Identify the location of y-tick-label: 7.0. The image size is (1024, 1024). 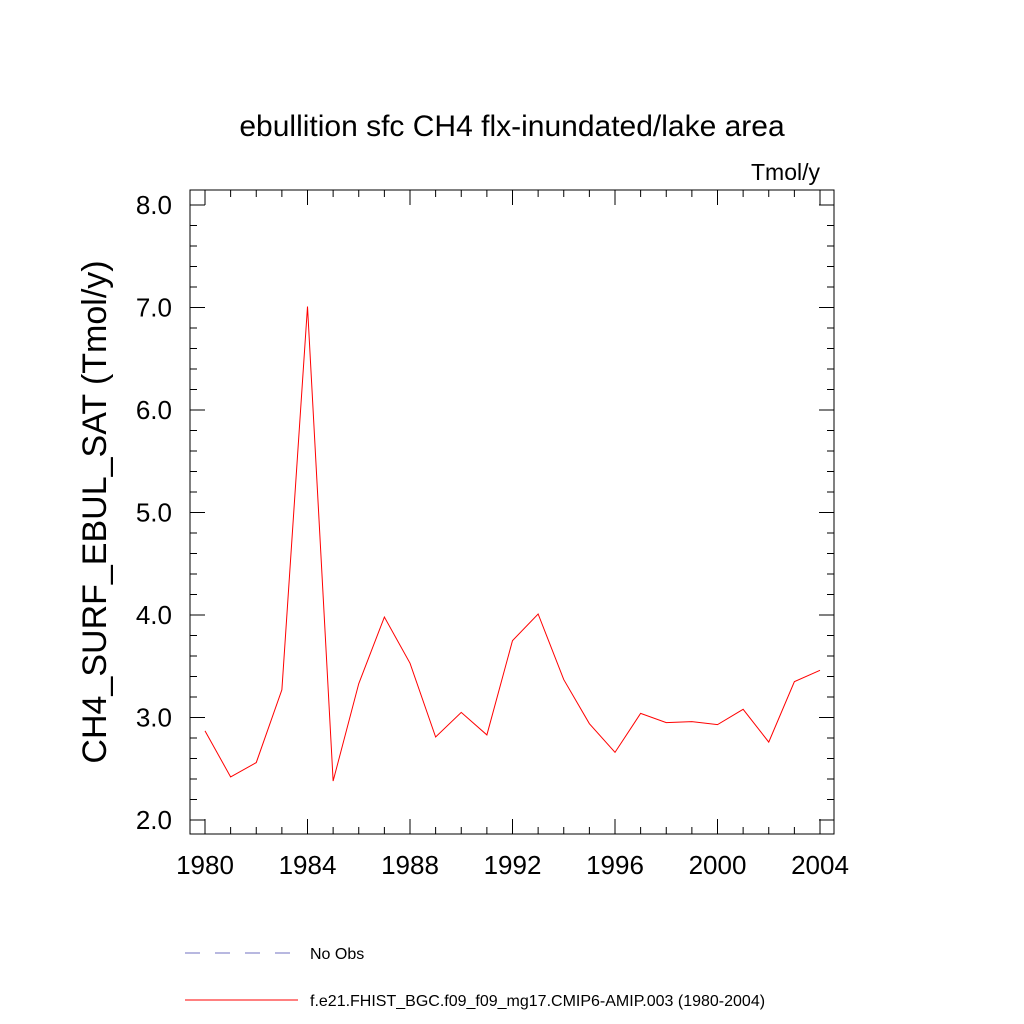
(154, 308).